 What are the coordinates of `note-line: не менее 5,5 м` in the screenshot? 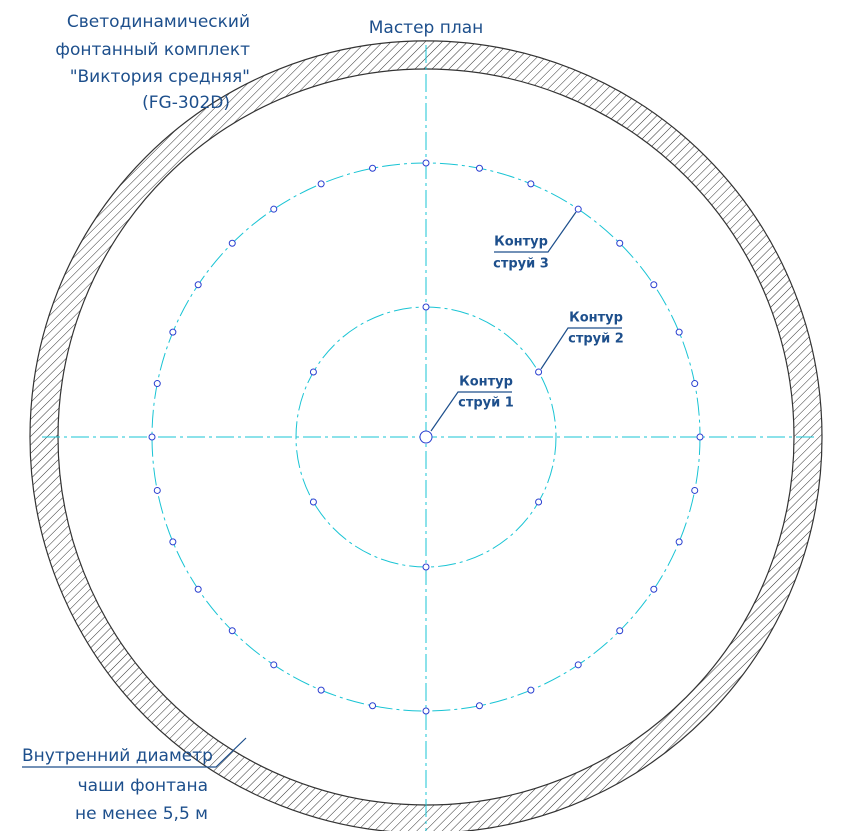 It's located at (141, 814).